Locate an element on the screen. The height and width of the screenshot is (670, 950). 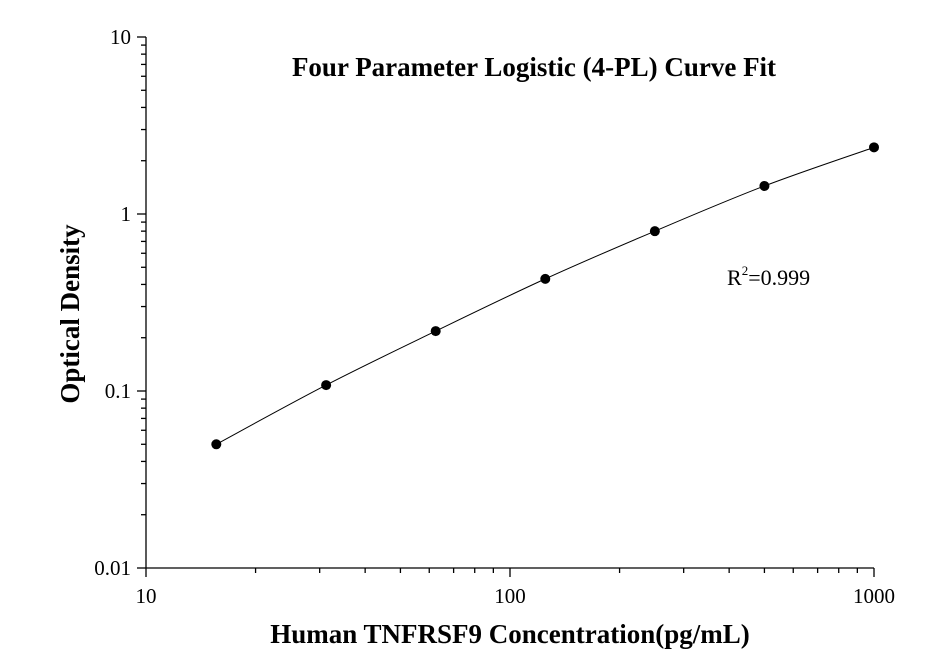
x-tick-label: 10 is located at coordinates (146, 596).